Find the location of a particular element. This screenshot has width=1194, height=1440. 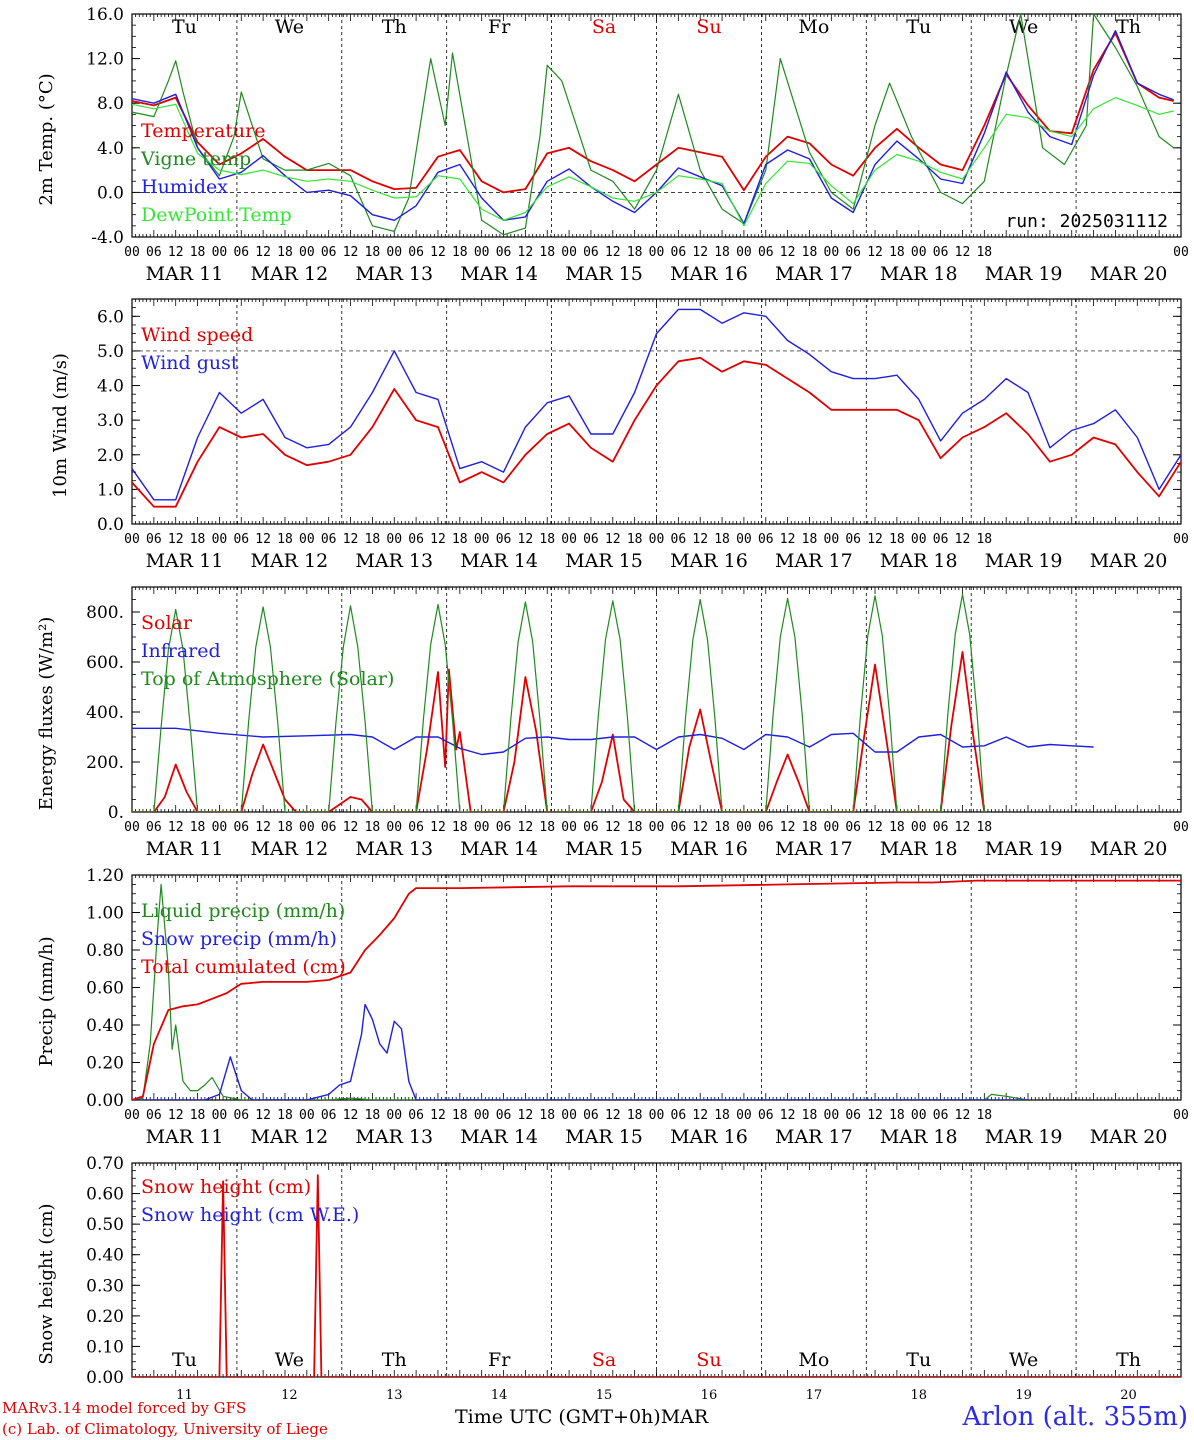

y-axis-label: Snow height (cm) is located at coordinates (46, 1283).